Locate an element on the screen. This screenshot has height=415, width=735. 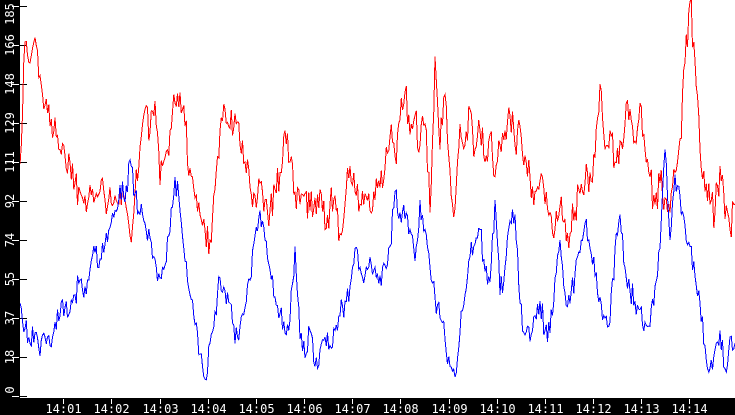
x-tick-label: 14:04 is located at coordinates (208, 408).